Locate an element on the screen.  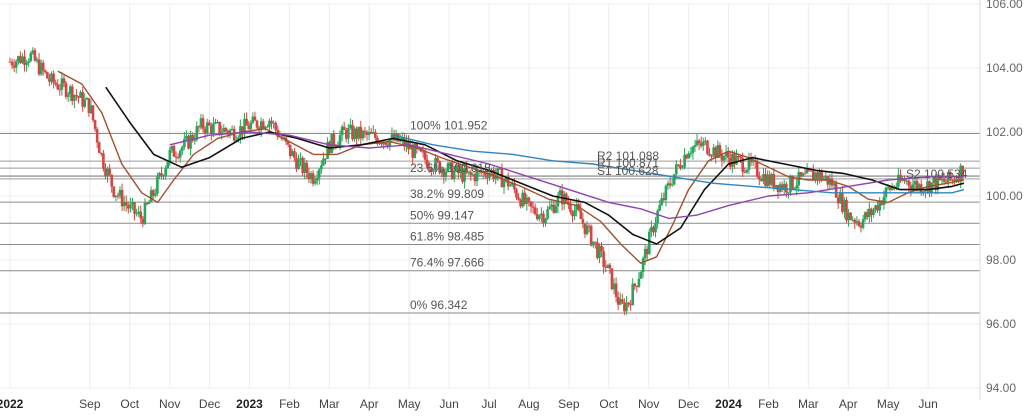
y-tick-label: 98.00 is located at coordinates (1001, 260).